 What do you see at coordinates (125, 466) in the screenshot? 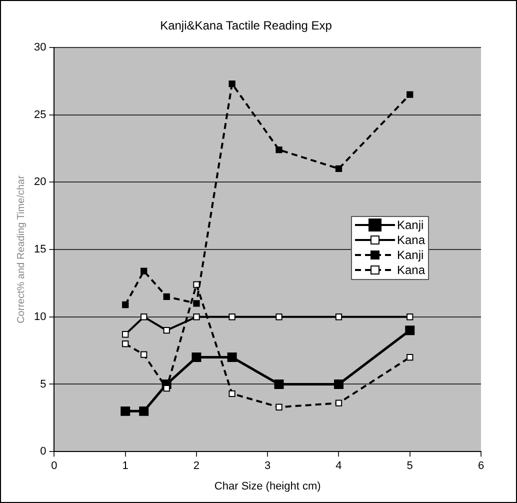
I see `x-tick-label: 1` at bounding box center [125, 466].